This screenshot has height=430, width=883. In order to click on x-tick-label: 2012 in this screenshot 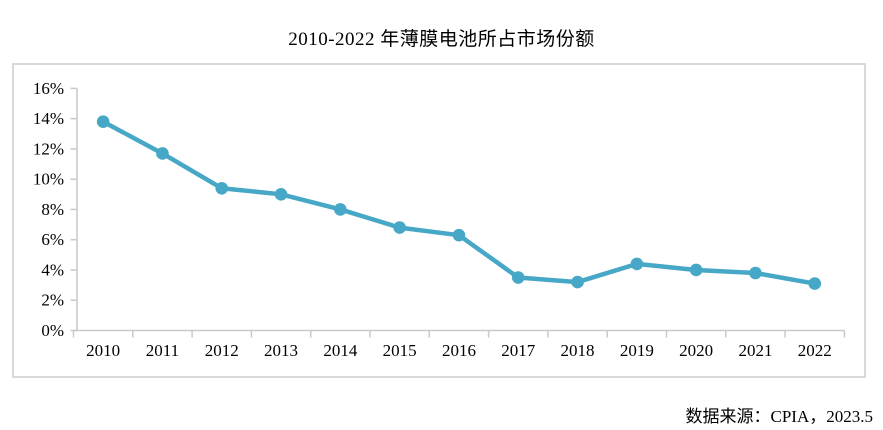, I will do `click(222, 350)`.